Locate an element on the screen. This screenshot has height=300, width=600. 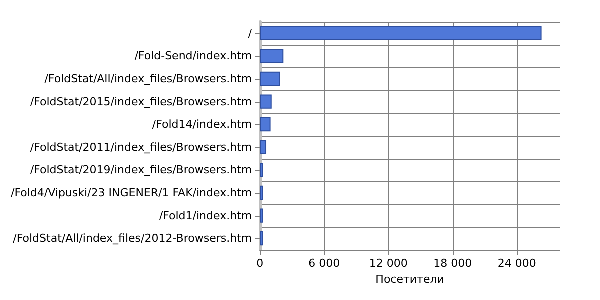
x-tick-label: 0 is located at coordinates (260, 263).